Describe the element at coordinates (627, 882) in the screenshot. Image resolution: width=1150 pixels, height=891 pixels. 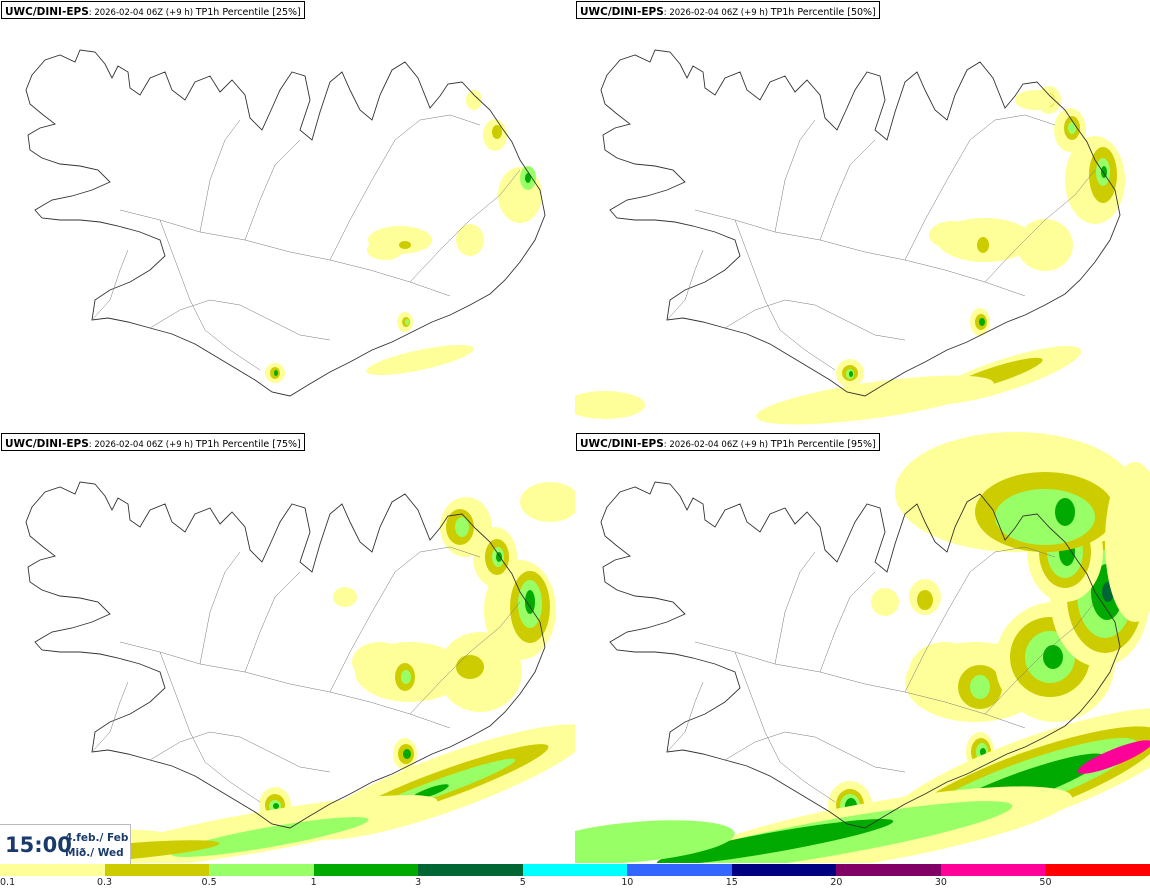
I see `legend-tick: 10` at that location.